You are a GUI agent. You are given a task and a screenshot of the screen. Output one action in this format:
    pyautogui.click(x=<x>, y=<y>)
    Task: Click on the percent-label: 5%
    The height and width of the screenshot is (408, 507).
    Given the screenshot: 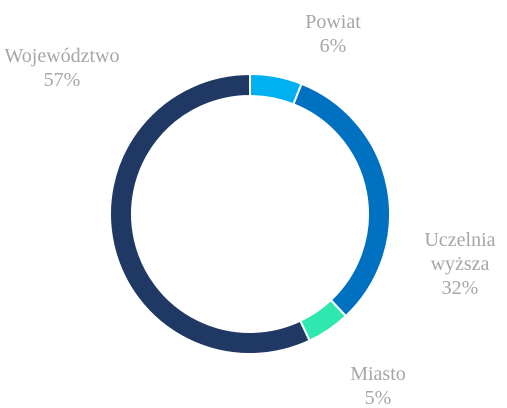 What is the action you would take?
    pyautogui.click(x=378, y=397)
    